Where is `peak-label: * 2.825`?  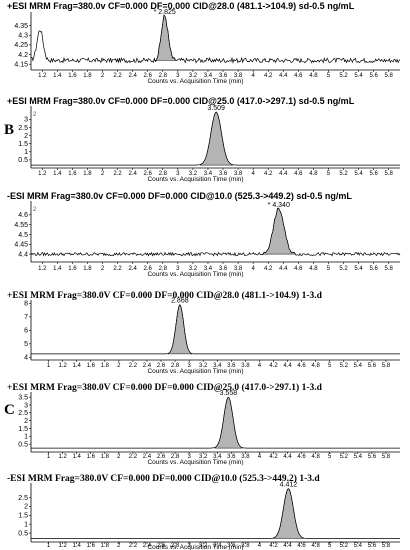
peak-label: * 2.825 is located at coordinates (165, 12).